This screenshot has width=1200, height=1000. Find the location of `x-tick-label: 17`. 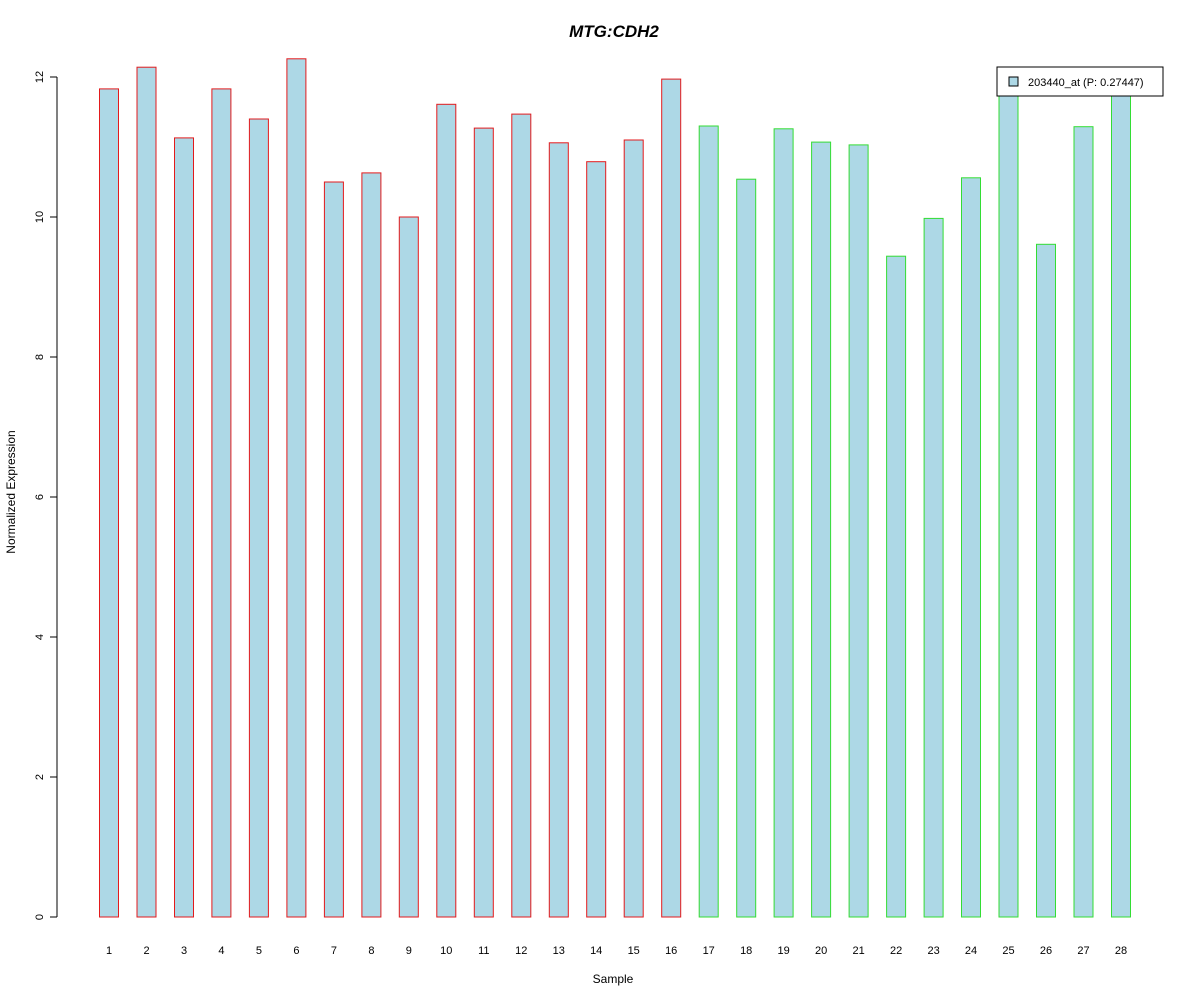

x-tick-label: 17 is located at coordinates (709, 951).